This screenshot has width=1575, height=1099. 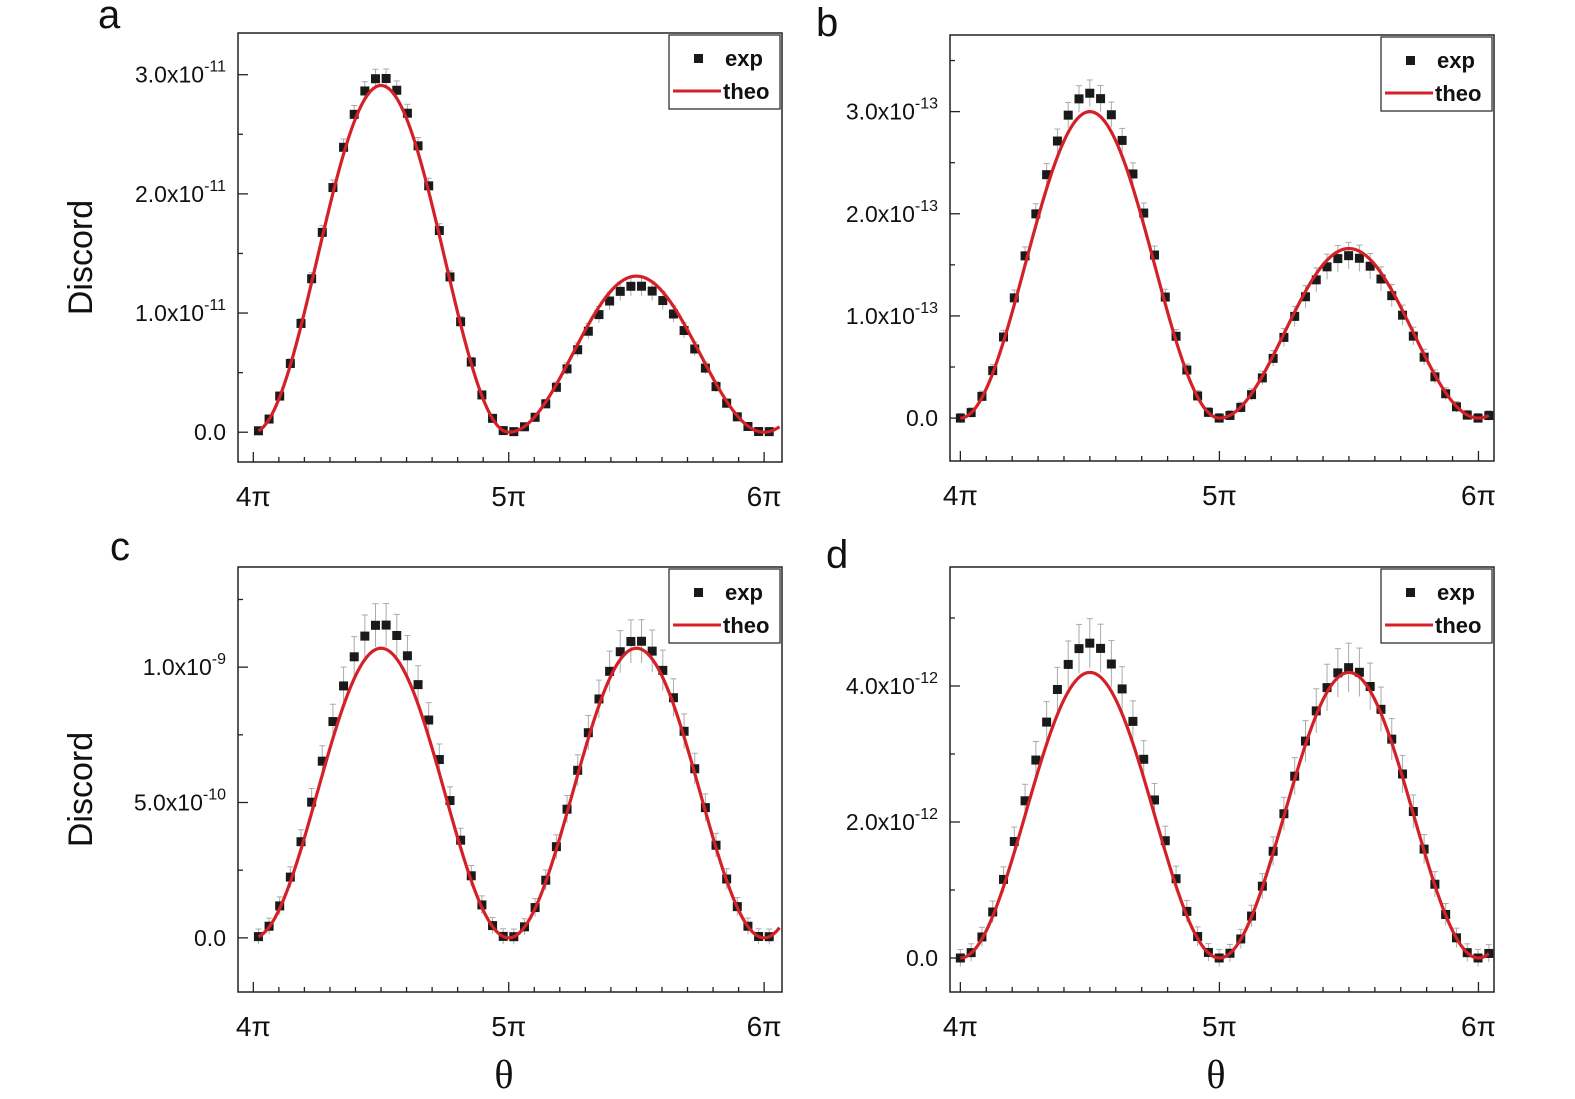 I want to click on panel-label: c, so click(x=120, y=547).